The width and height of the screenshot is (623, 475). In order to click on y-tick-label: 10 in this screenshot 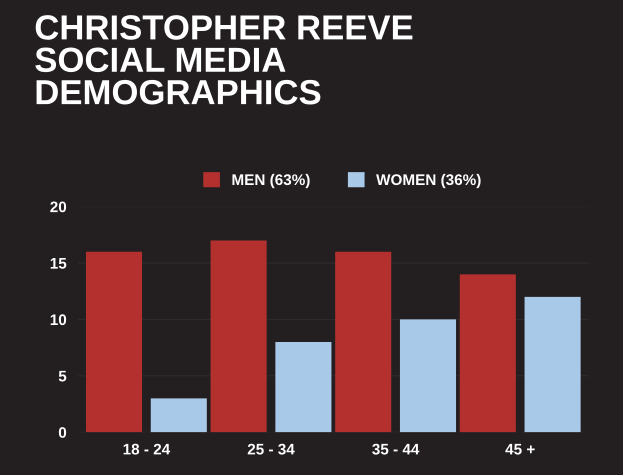, I will do `click(58, 320)`.